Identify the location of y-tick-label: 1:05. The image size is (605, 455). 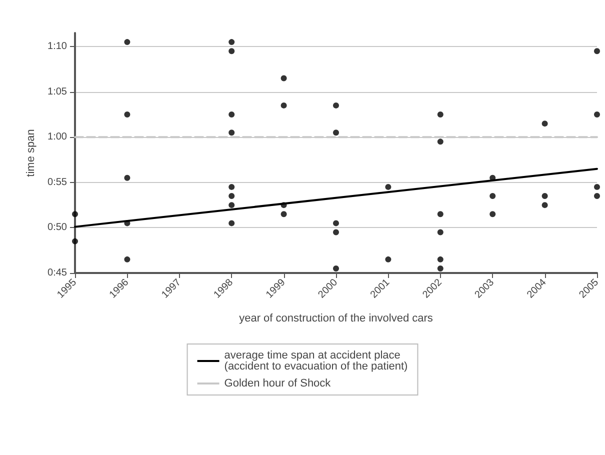
(58, 92).